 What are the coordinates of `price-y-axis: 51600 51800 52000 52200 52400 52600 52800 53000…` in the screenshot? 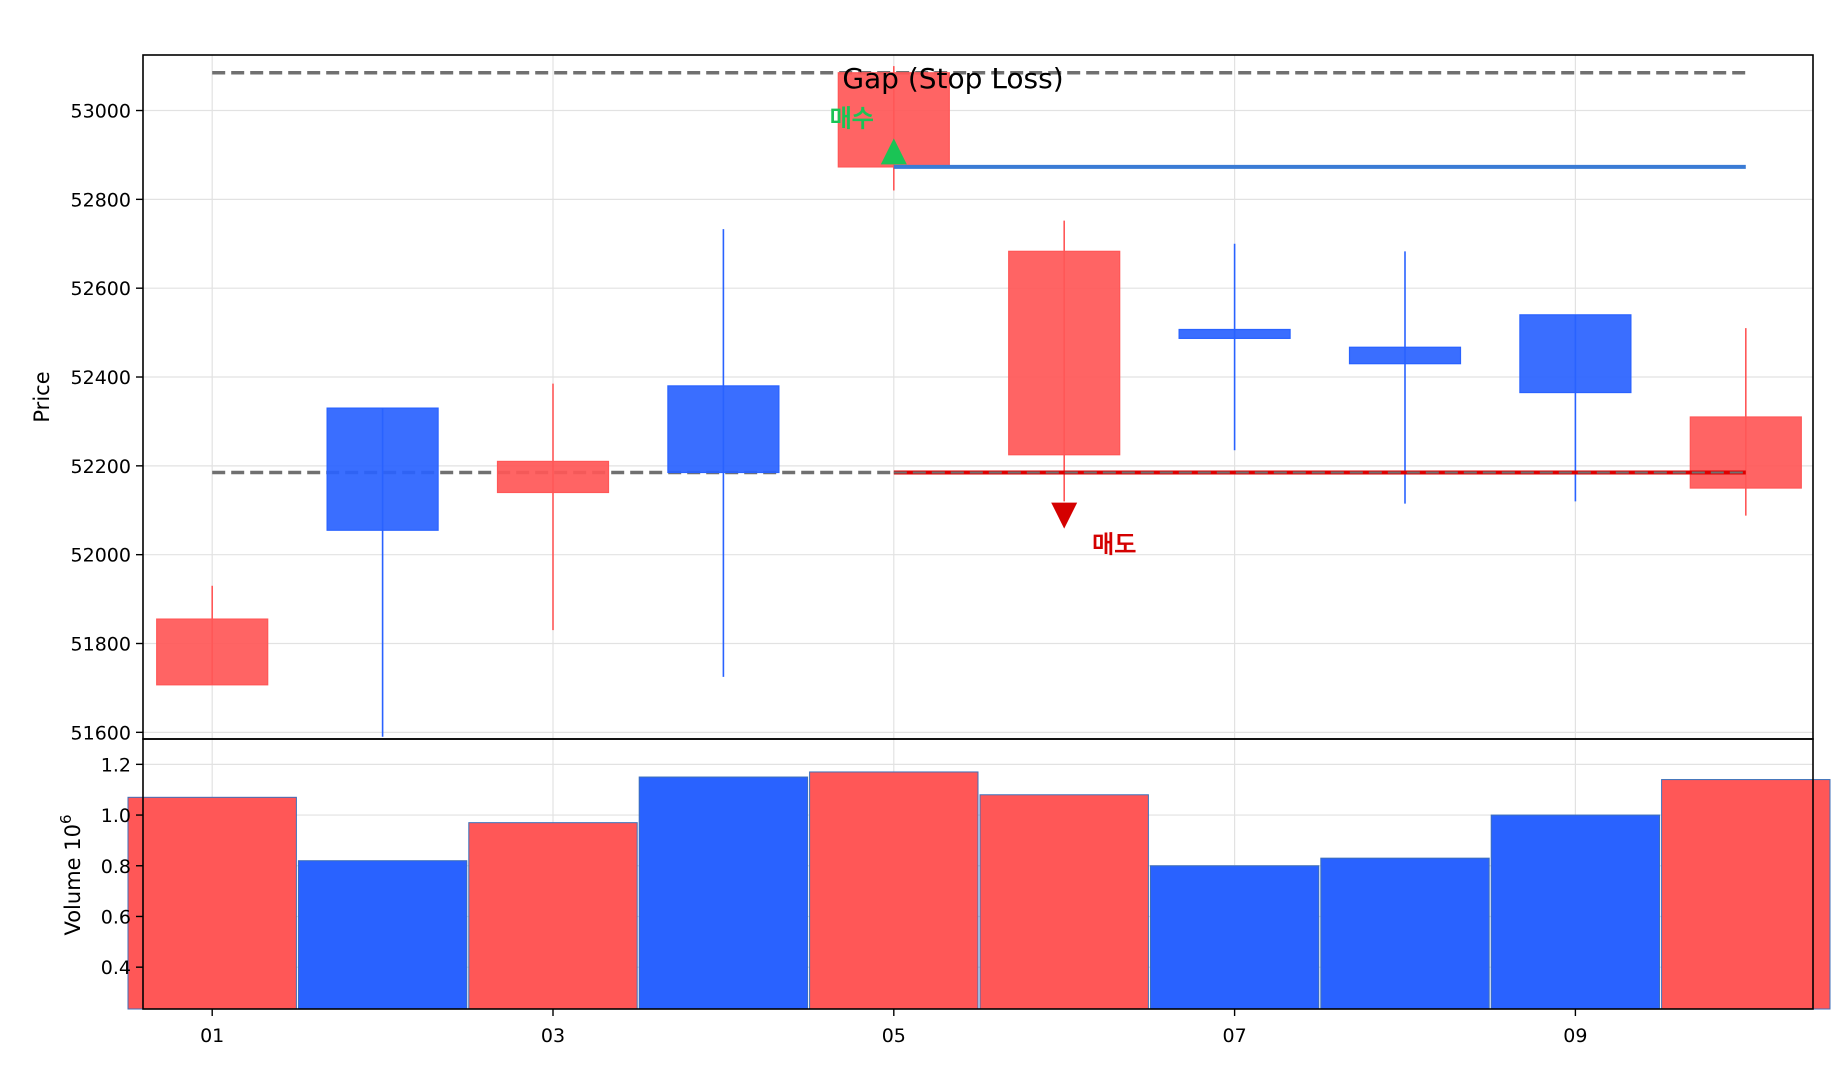 It's located at (86, 422).